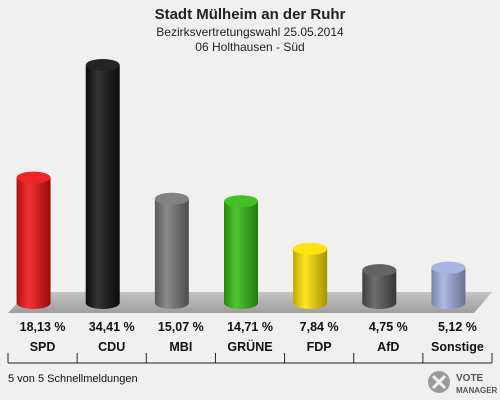 This screenshot has height=400, width=500. I want to click on value-label: 14,71 %, so click(250, 327).